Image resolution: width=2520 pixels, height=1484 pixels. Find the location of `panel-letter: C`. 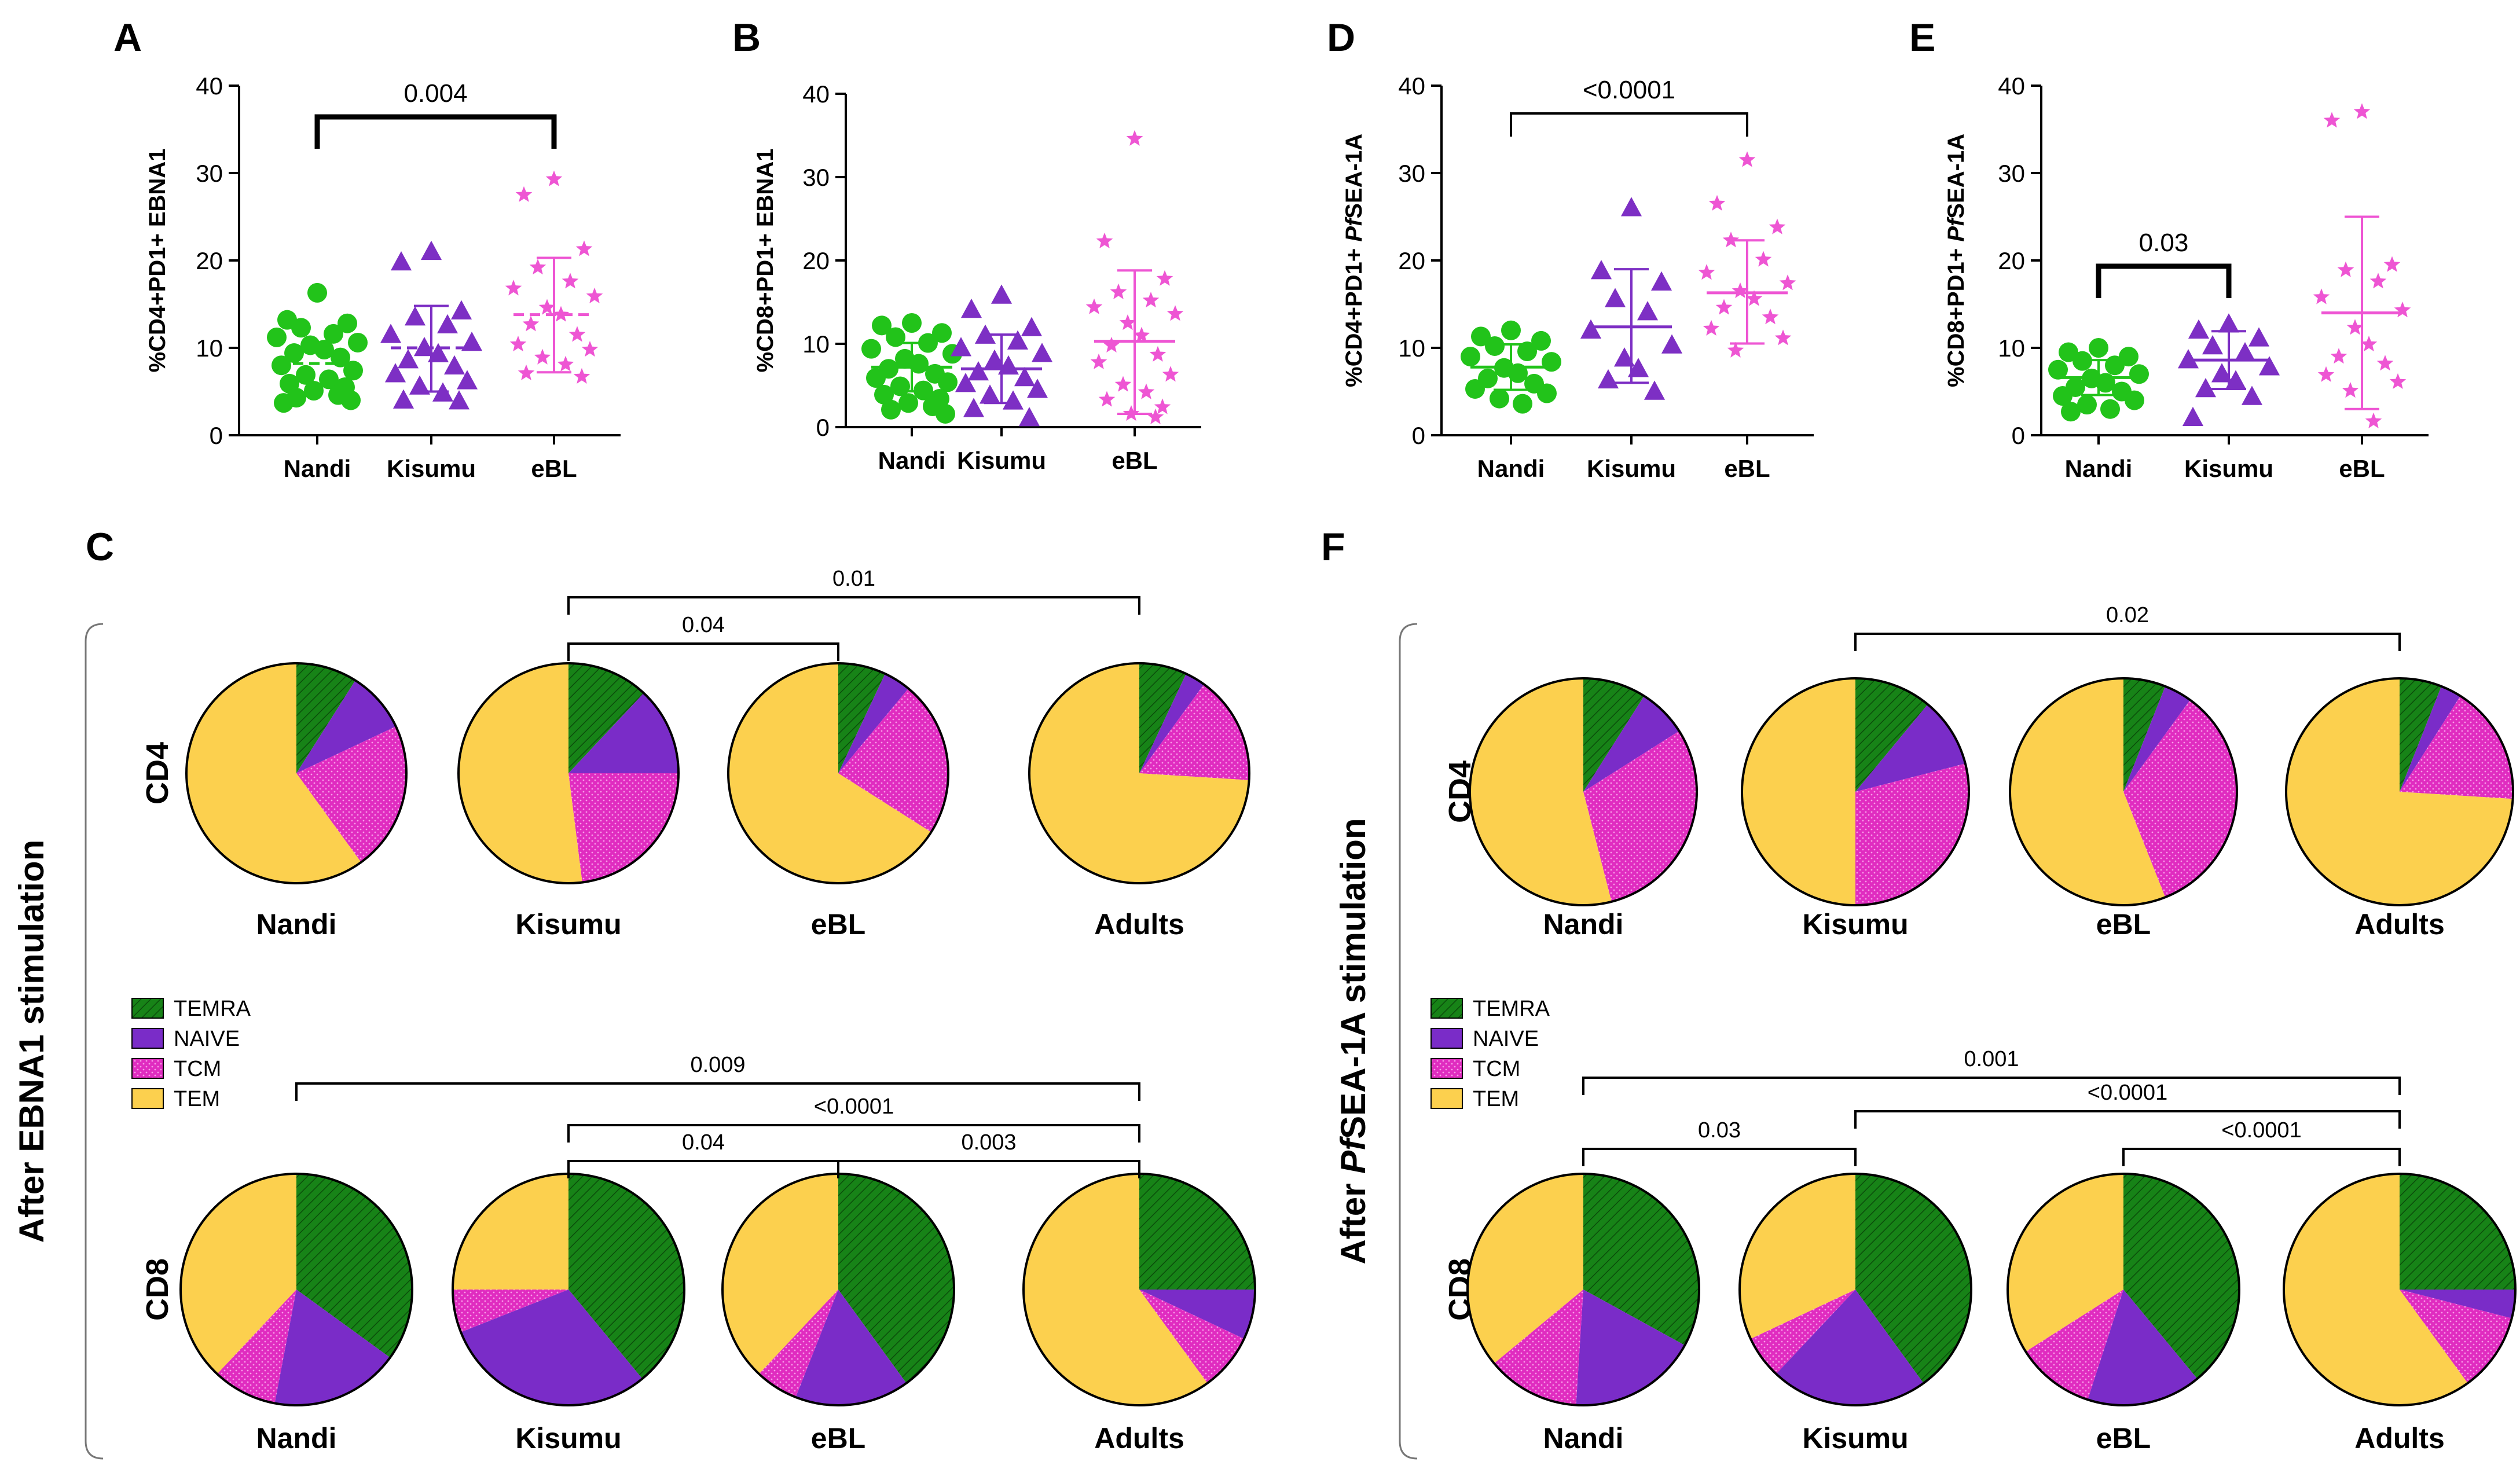

panel-letter: C is located at coordinates (100, 547).